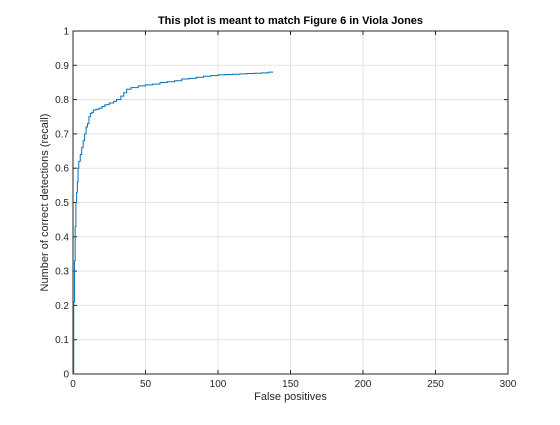 Image resolution: width=560 pixels, height=425 pixels. What do you see at coordinates (290, 397) in the screenshot?
I see `x-axis-label: False positives` at bounding box center [290, 397].